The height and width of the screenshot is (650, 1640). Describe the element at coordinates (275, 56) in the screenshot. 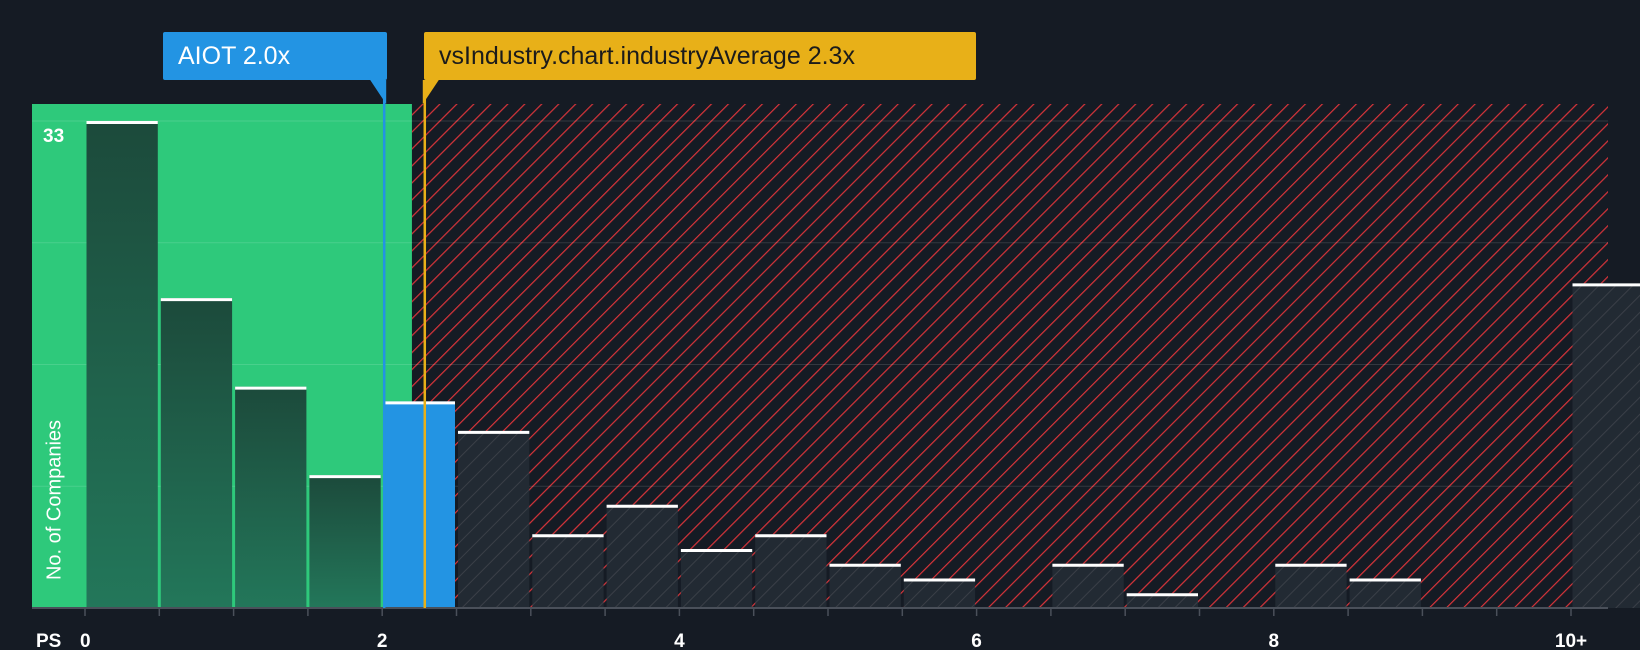

I see `company-ps-callout: AIOT 2.0x` at that location.